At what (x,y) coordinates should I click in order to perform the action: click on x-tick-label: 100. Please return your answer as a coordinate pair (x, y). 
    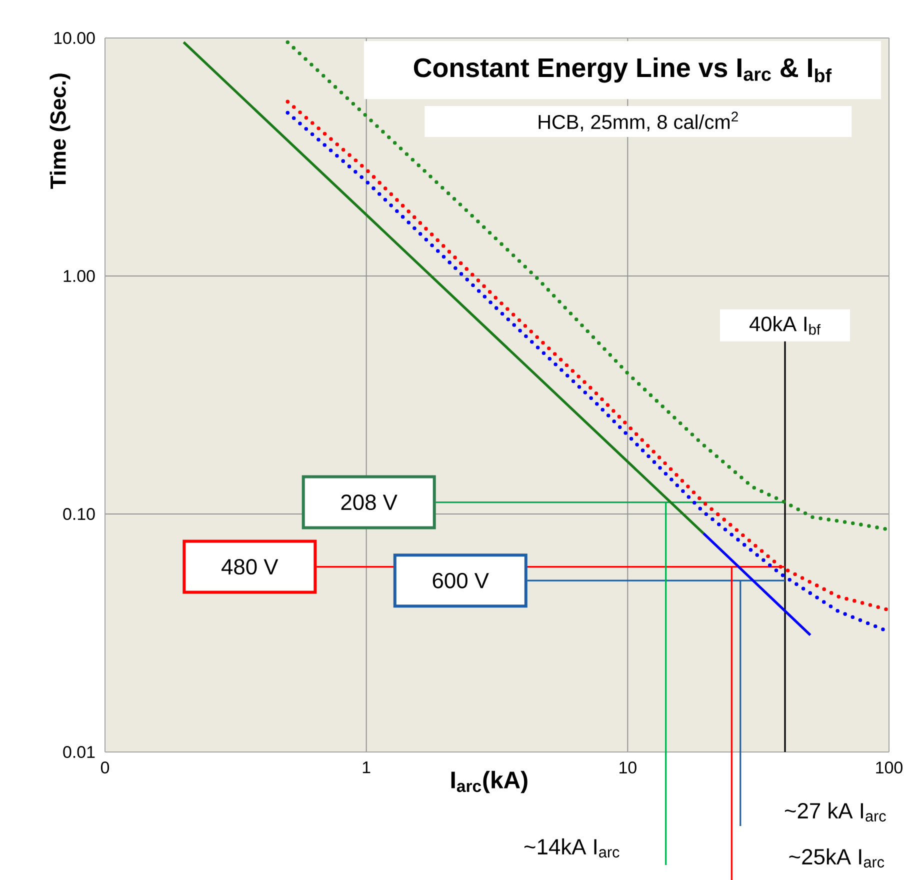
    Looking at the image, I should click on (889, 768).